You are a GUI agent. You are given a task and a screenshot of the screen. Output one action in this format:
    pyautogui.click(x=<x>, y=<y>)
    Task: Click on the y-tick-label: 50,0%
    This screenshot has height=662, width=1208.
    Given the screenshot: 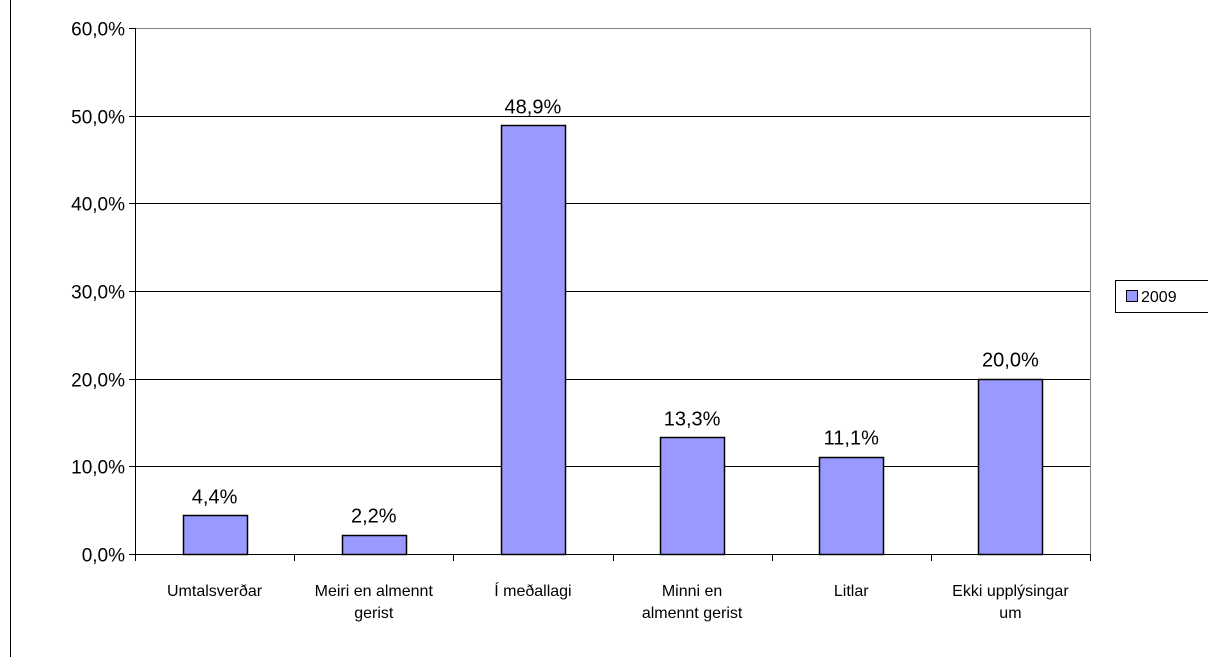 What is the action you would take?
    pyautogui.click(x=98, y=118)
    